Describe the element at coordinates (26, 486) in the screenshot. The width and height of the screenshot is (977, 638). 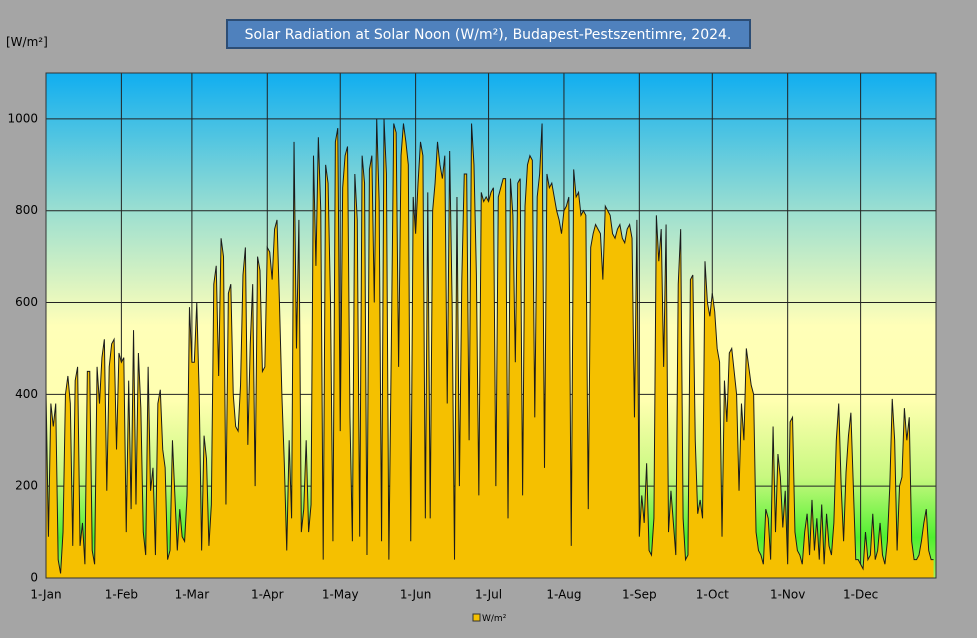
I see `y-tick-label: 200` at that location.